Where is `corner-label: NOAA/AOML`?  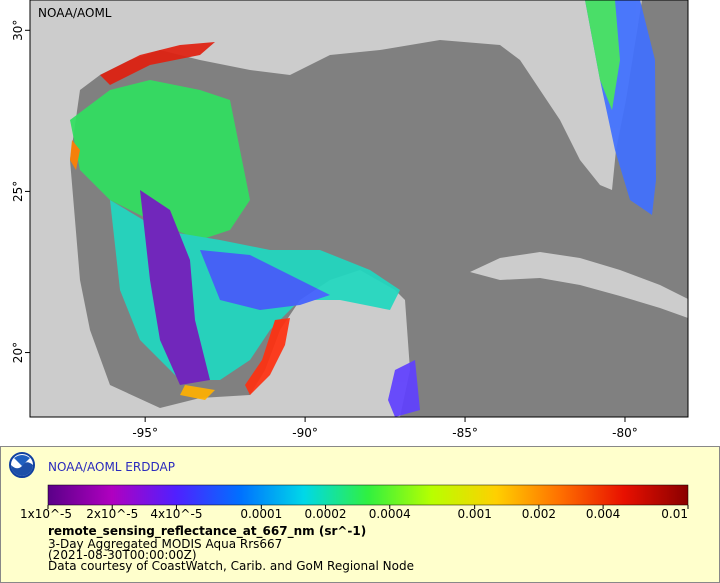
corner-label: NOAA/AOML is located at coordinates (75, 13).